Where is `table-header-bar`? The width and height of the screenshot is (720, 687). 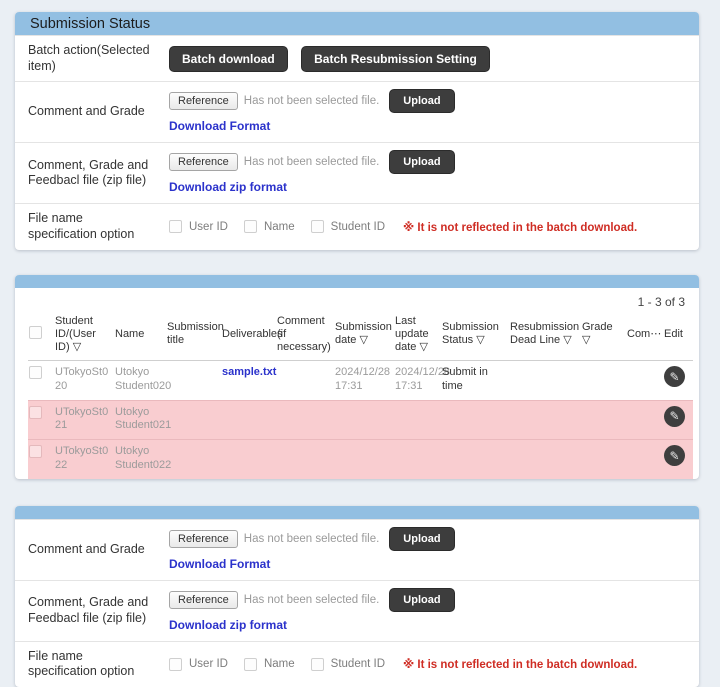 table-header-bar is located at coordinates (357, 281).